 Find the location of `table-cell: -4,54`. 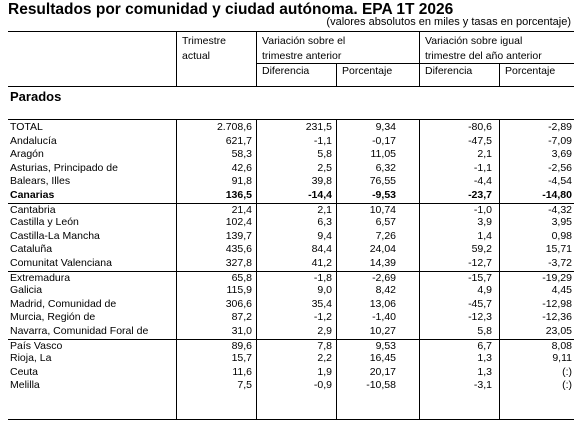

table-cell: -4,54 is located at coordinates (560, 181).